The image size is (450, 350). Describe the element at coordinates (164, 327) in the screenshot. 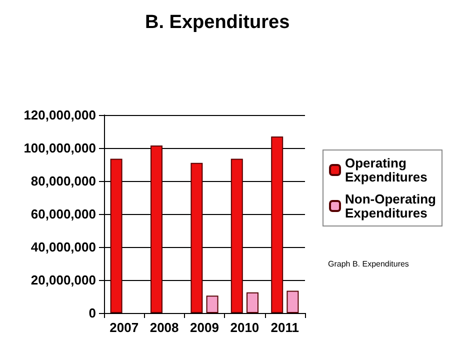

I see `x-tick-label: 2008` at that location.